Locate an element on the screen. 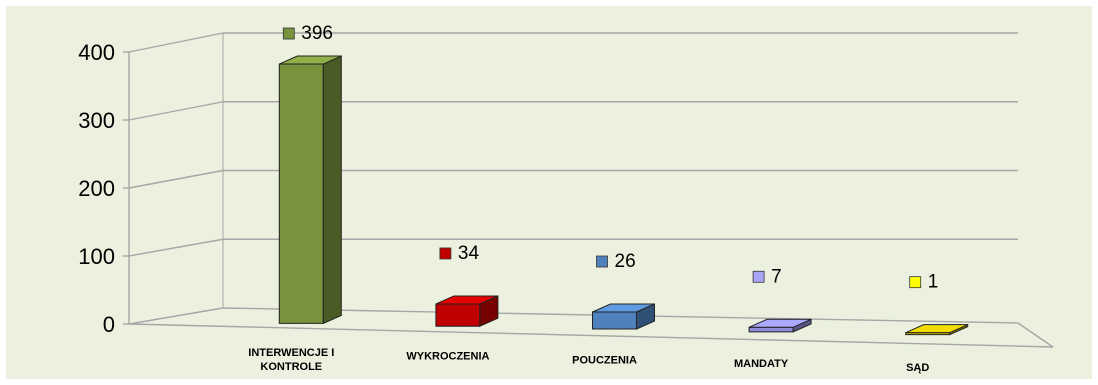 The image size is (1098, 385). category-label-1-0: WYKROCZENIA is located at coordinates (447, 357).